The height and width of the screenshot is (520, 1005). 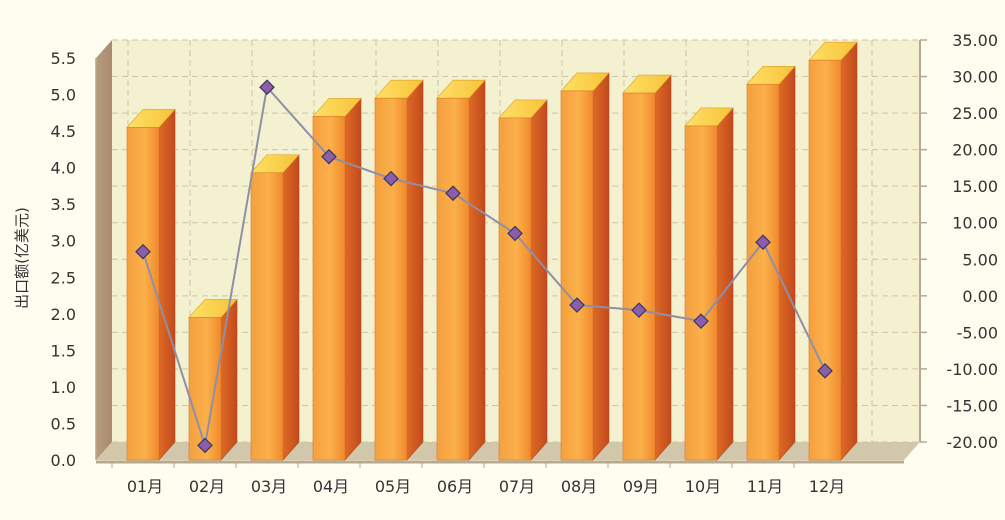 What do you see at coordinates (63, 58) in the screenshot?
I see `y-tick-label-left: 5.5` at bounding box center [63, 58].